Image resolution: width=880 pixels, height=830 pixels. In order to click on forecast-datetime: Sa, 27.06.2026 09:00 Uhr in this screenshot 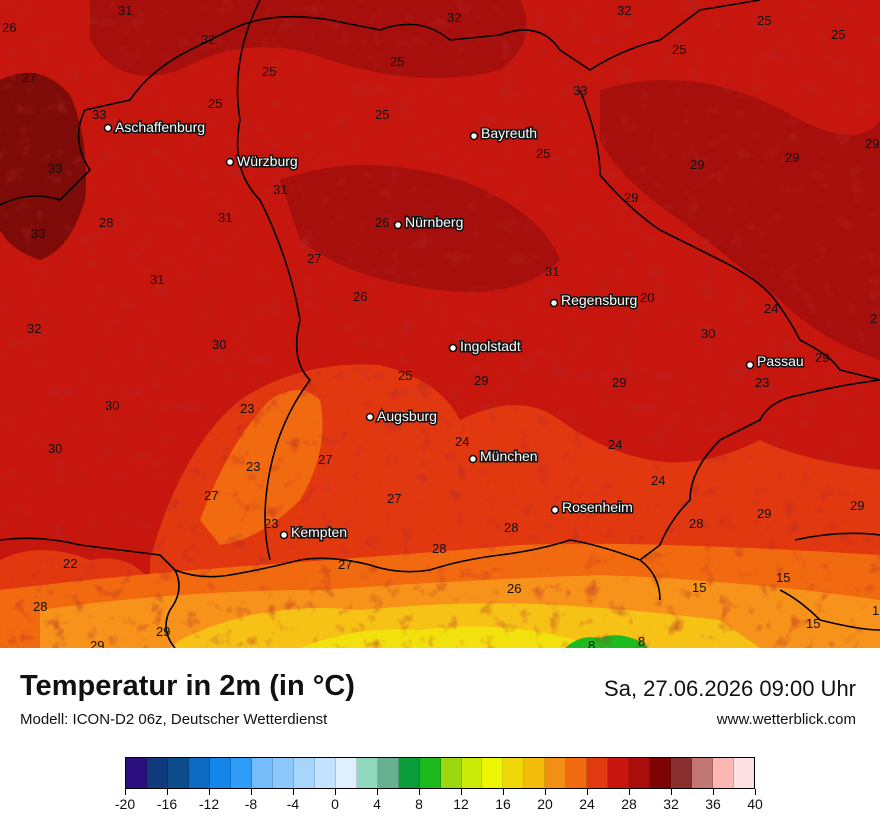, I will do `click(730, 688)`.